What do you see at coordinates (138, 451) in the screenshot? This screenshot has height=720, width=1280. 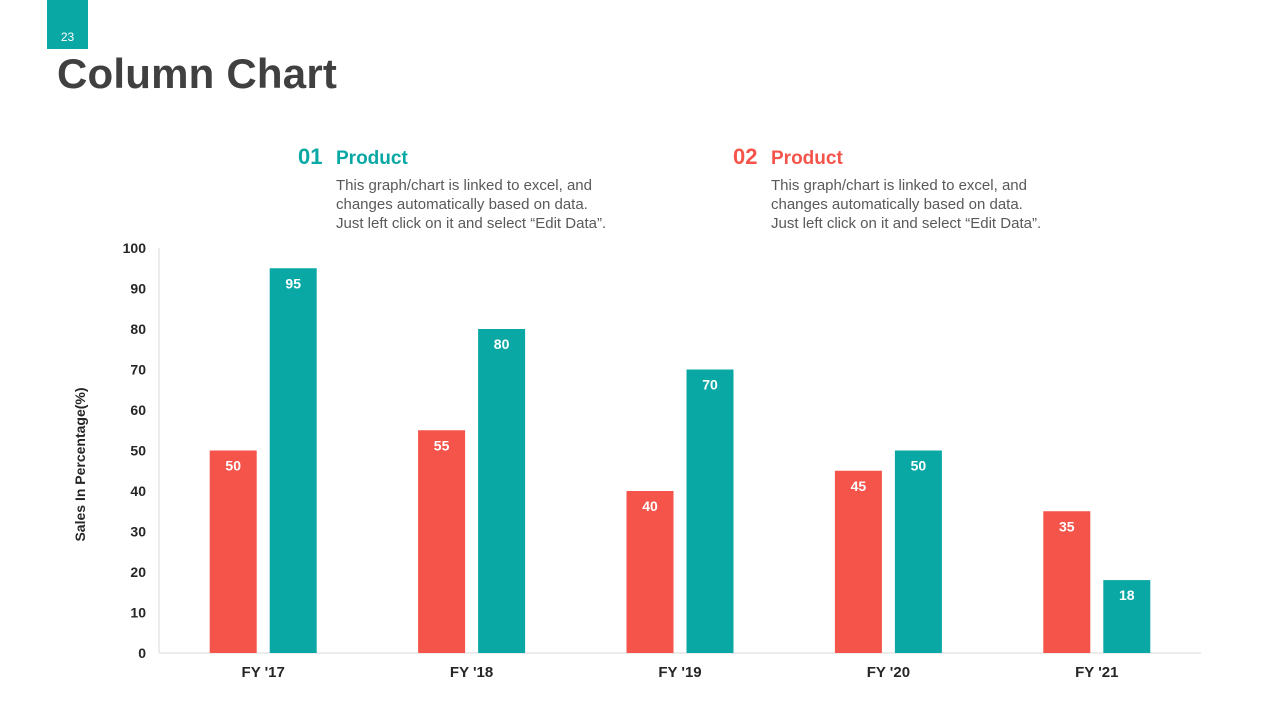 I see `y-tick-label: 50` at bounding box center [138, 451].